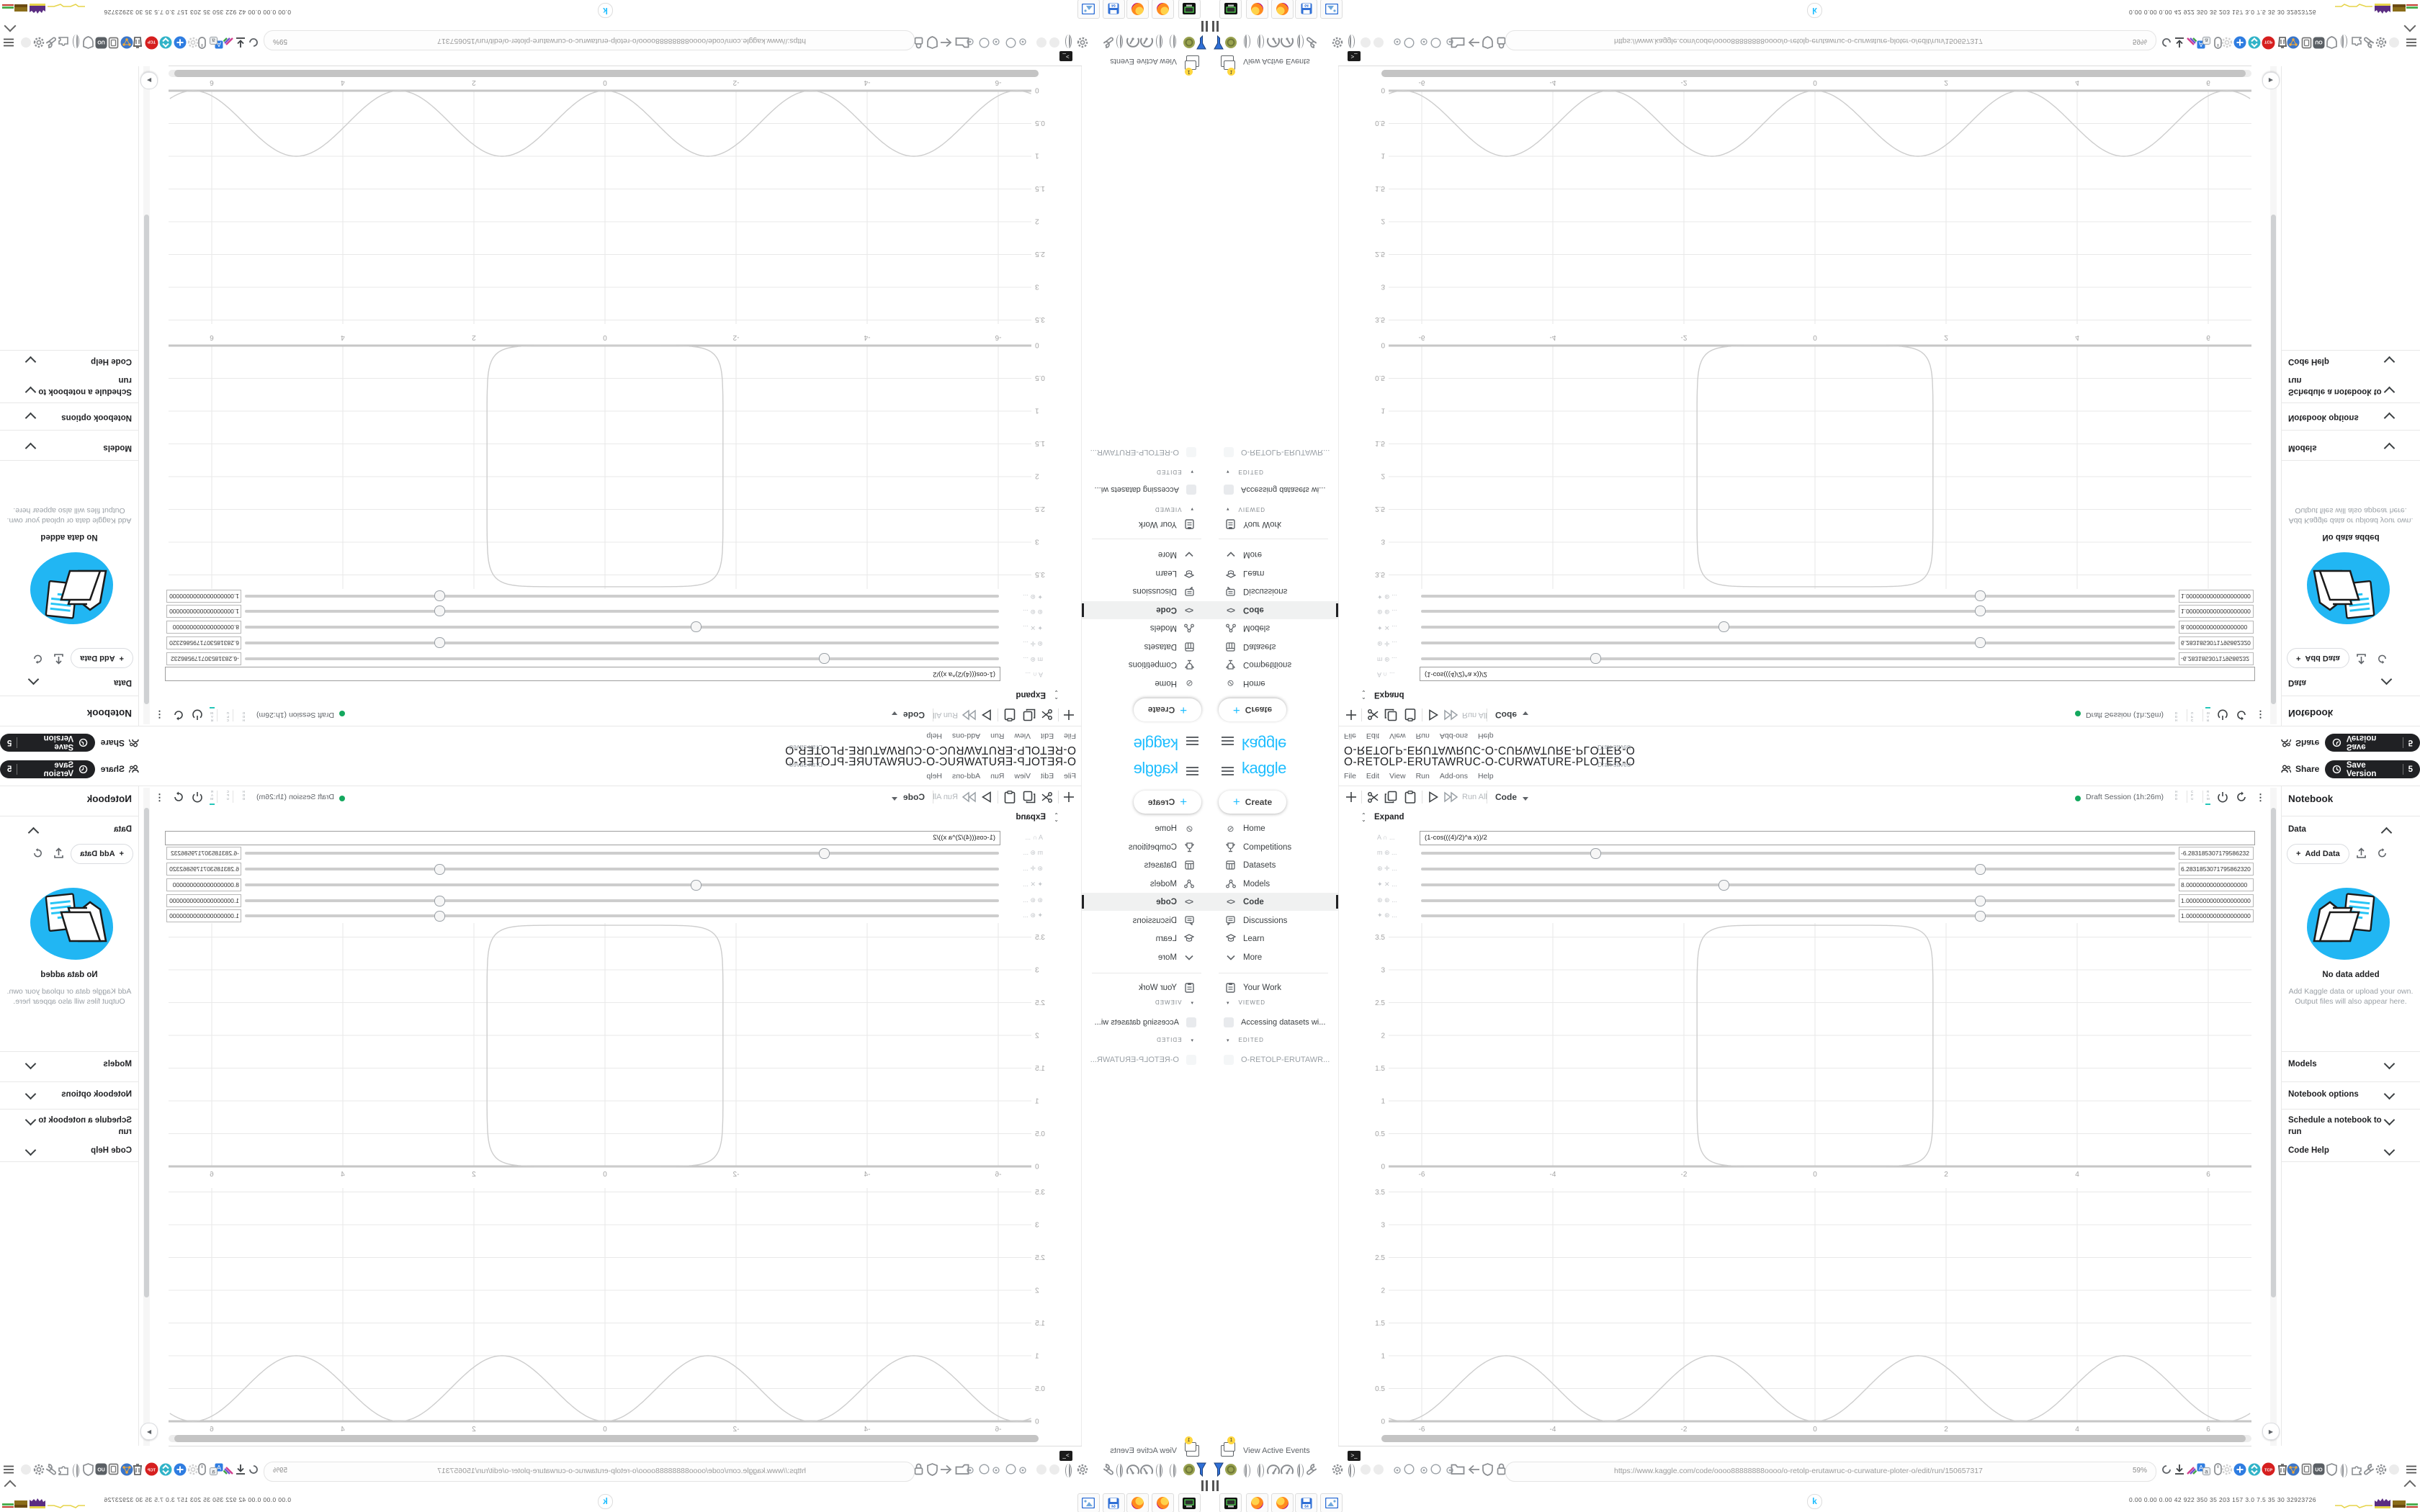  Describe the element at coordinates (1390, 797) in the screenshot. I see `copy-cell-button` at that location.